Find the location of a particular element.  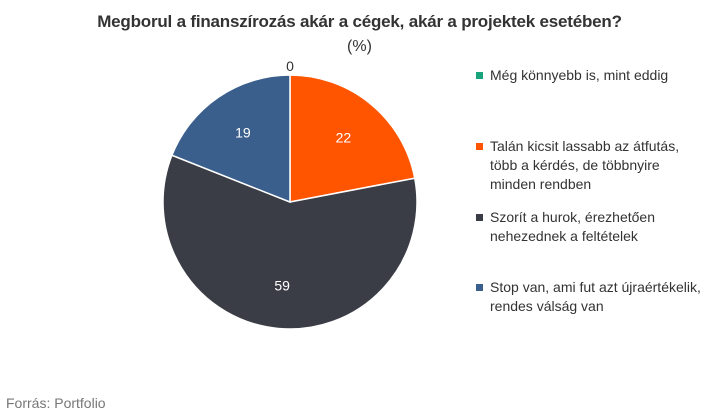

pie-slice-stop is located at coordinates (230, 139).